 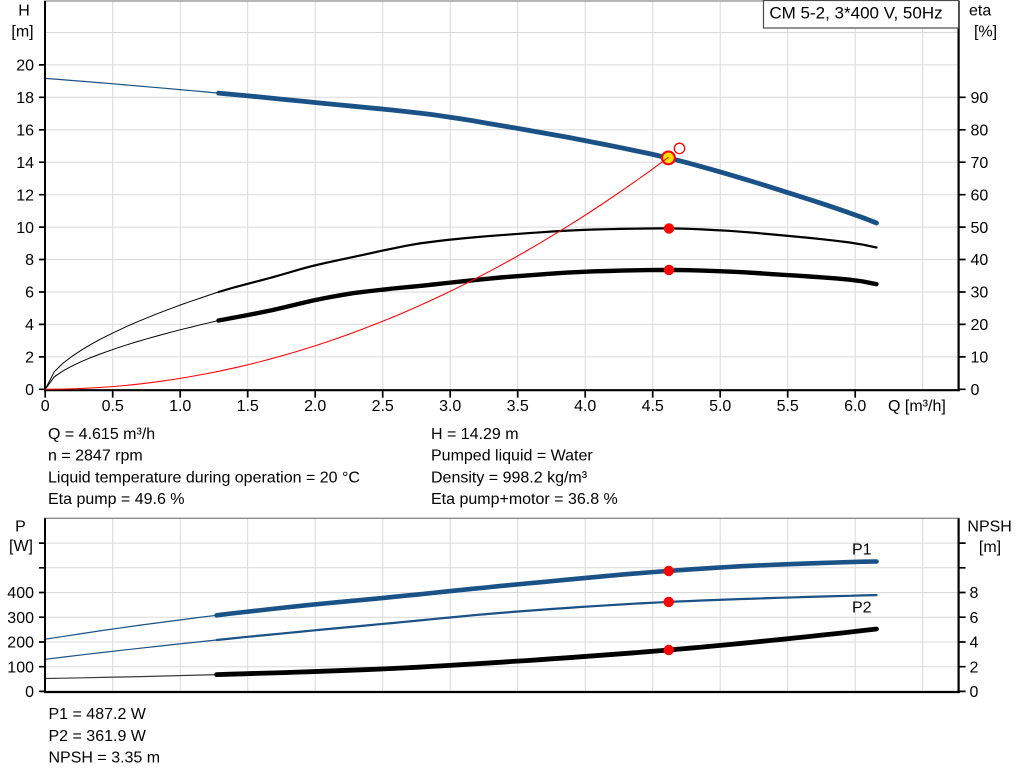 What do you see at coordinates (585, 406) in the screenshot?
I see `svg-text: 4.0` at bounding box center [585, 406].